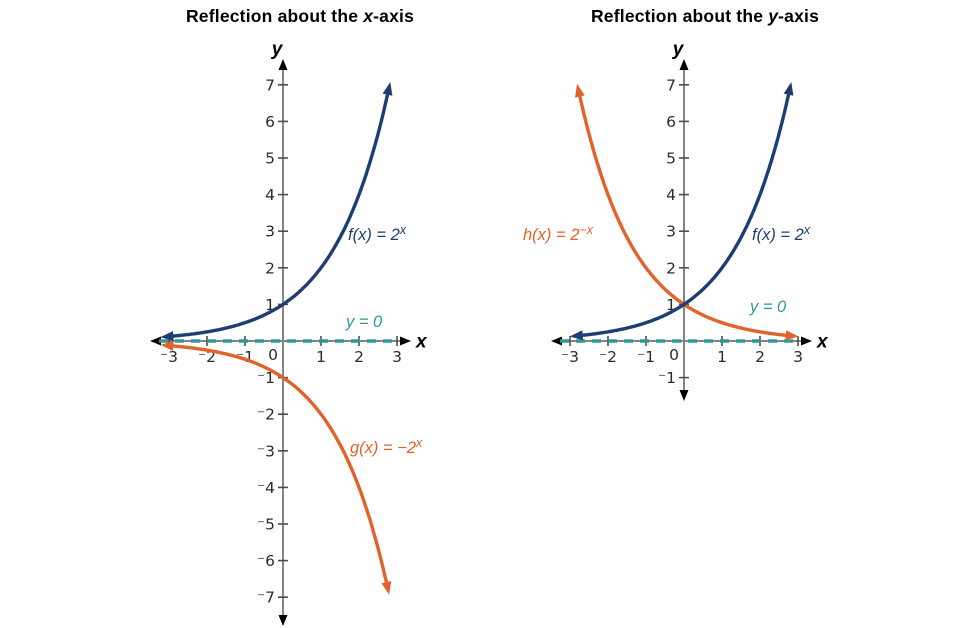  I want to click on y-tick-label: ⁻4, so click(266, 488).